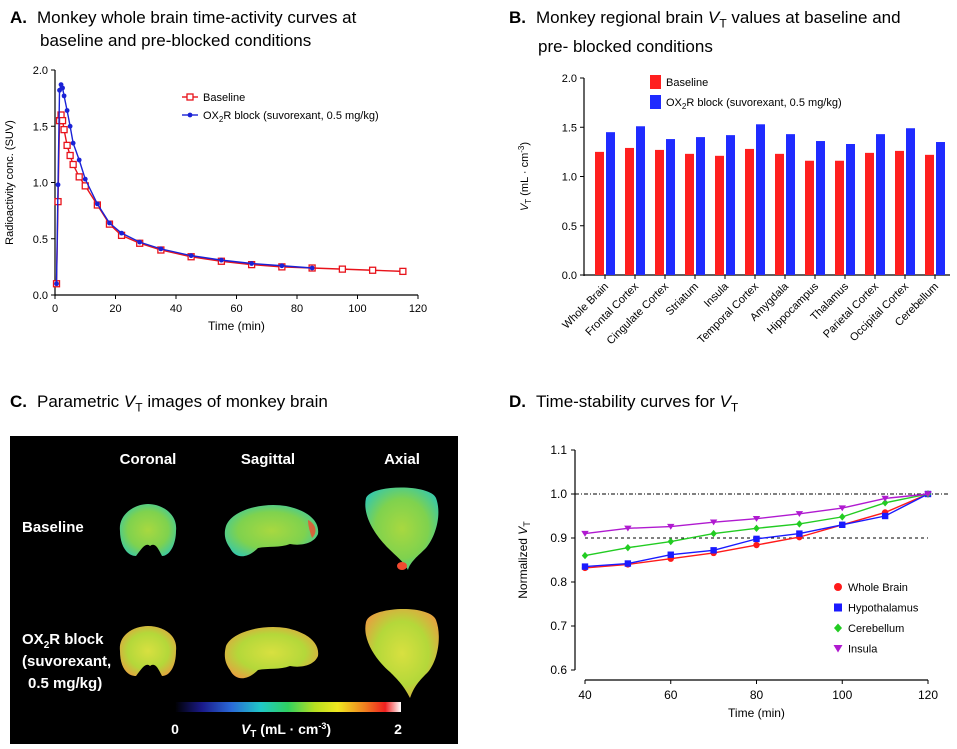 The width and height of the screenshot is (957, 749). What do you see at coordinates (18, 401) in the screenshot?
I see `panel-c-letter: C.` at bounding box center [18, 401].